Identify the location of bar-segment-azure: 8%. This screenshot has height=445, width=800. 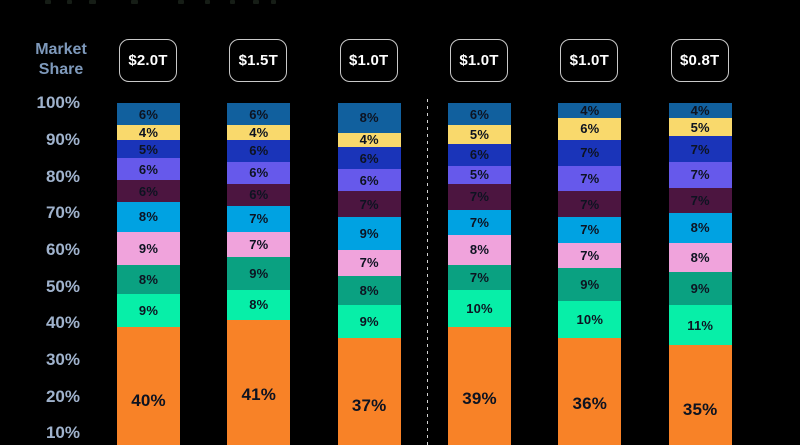
(700, 228).